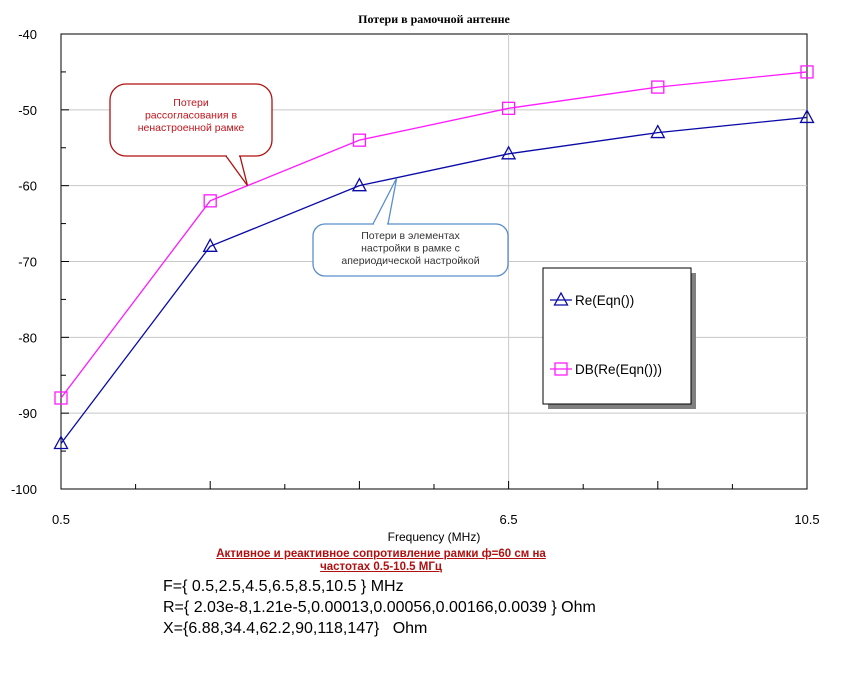  What do you see at coordinates (27, 337) in the screenshot?
I see `y-tick-label: -80` at bounding box center [27, 337].